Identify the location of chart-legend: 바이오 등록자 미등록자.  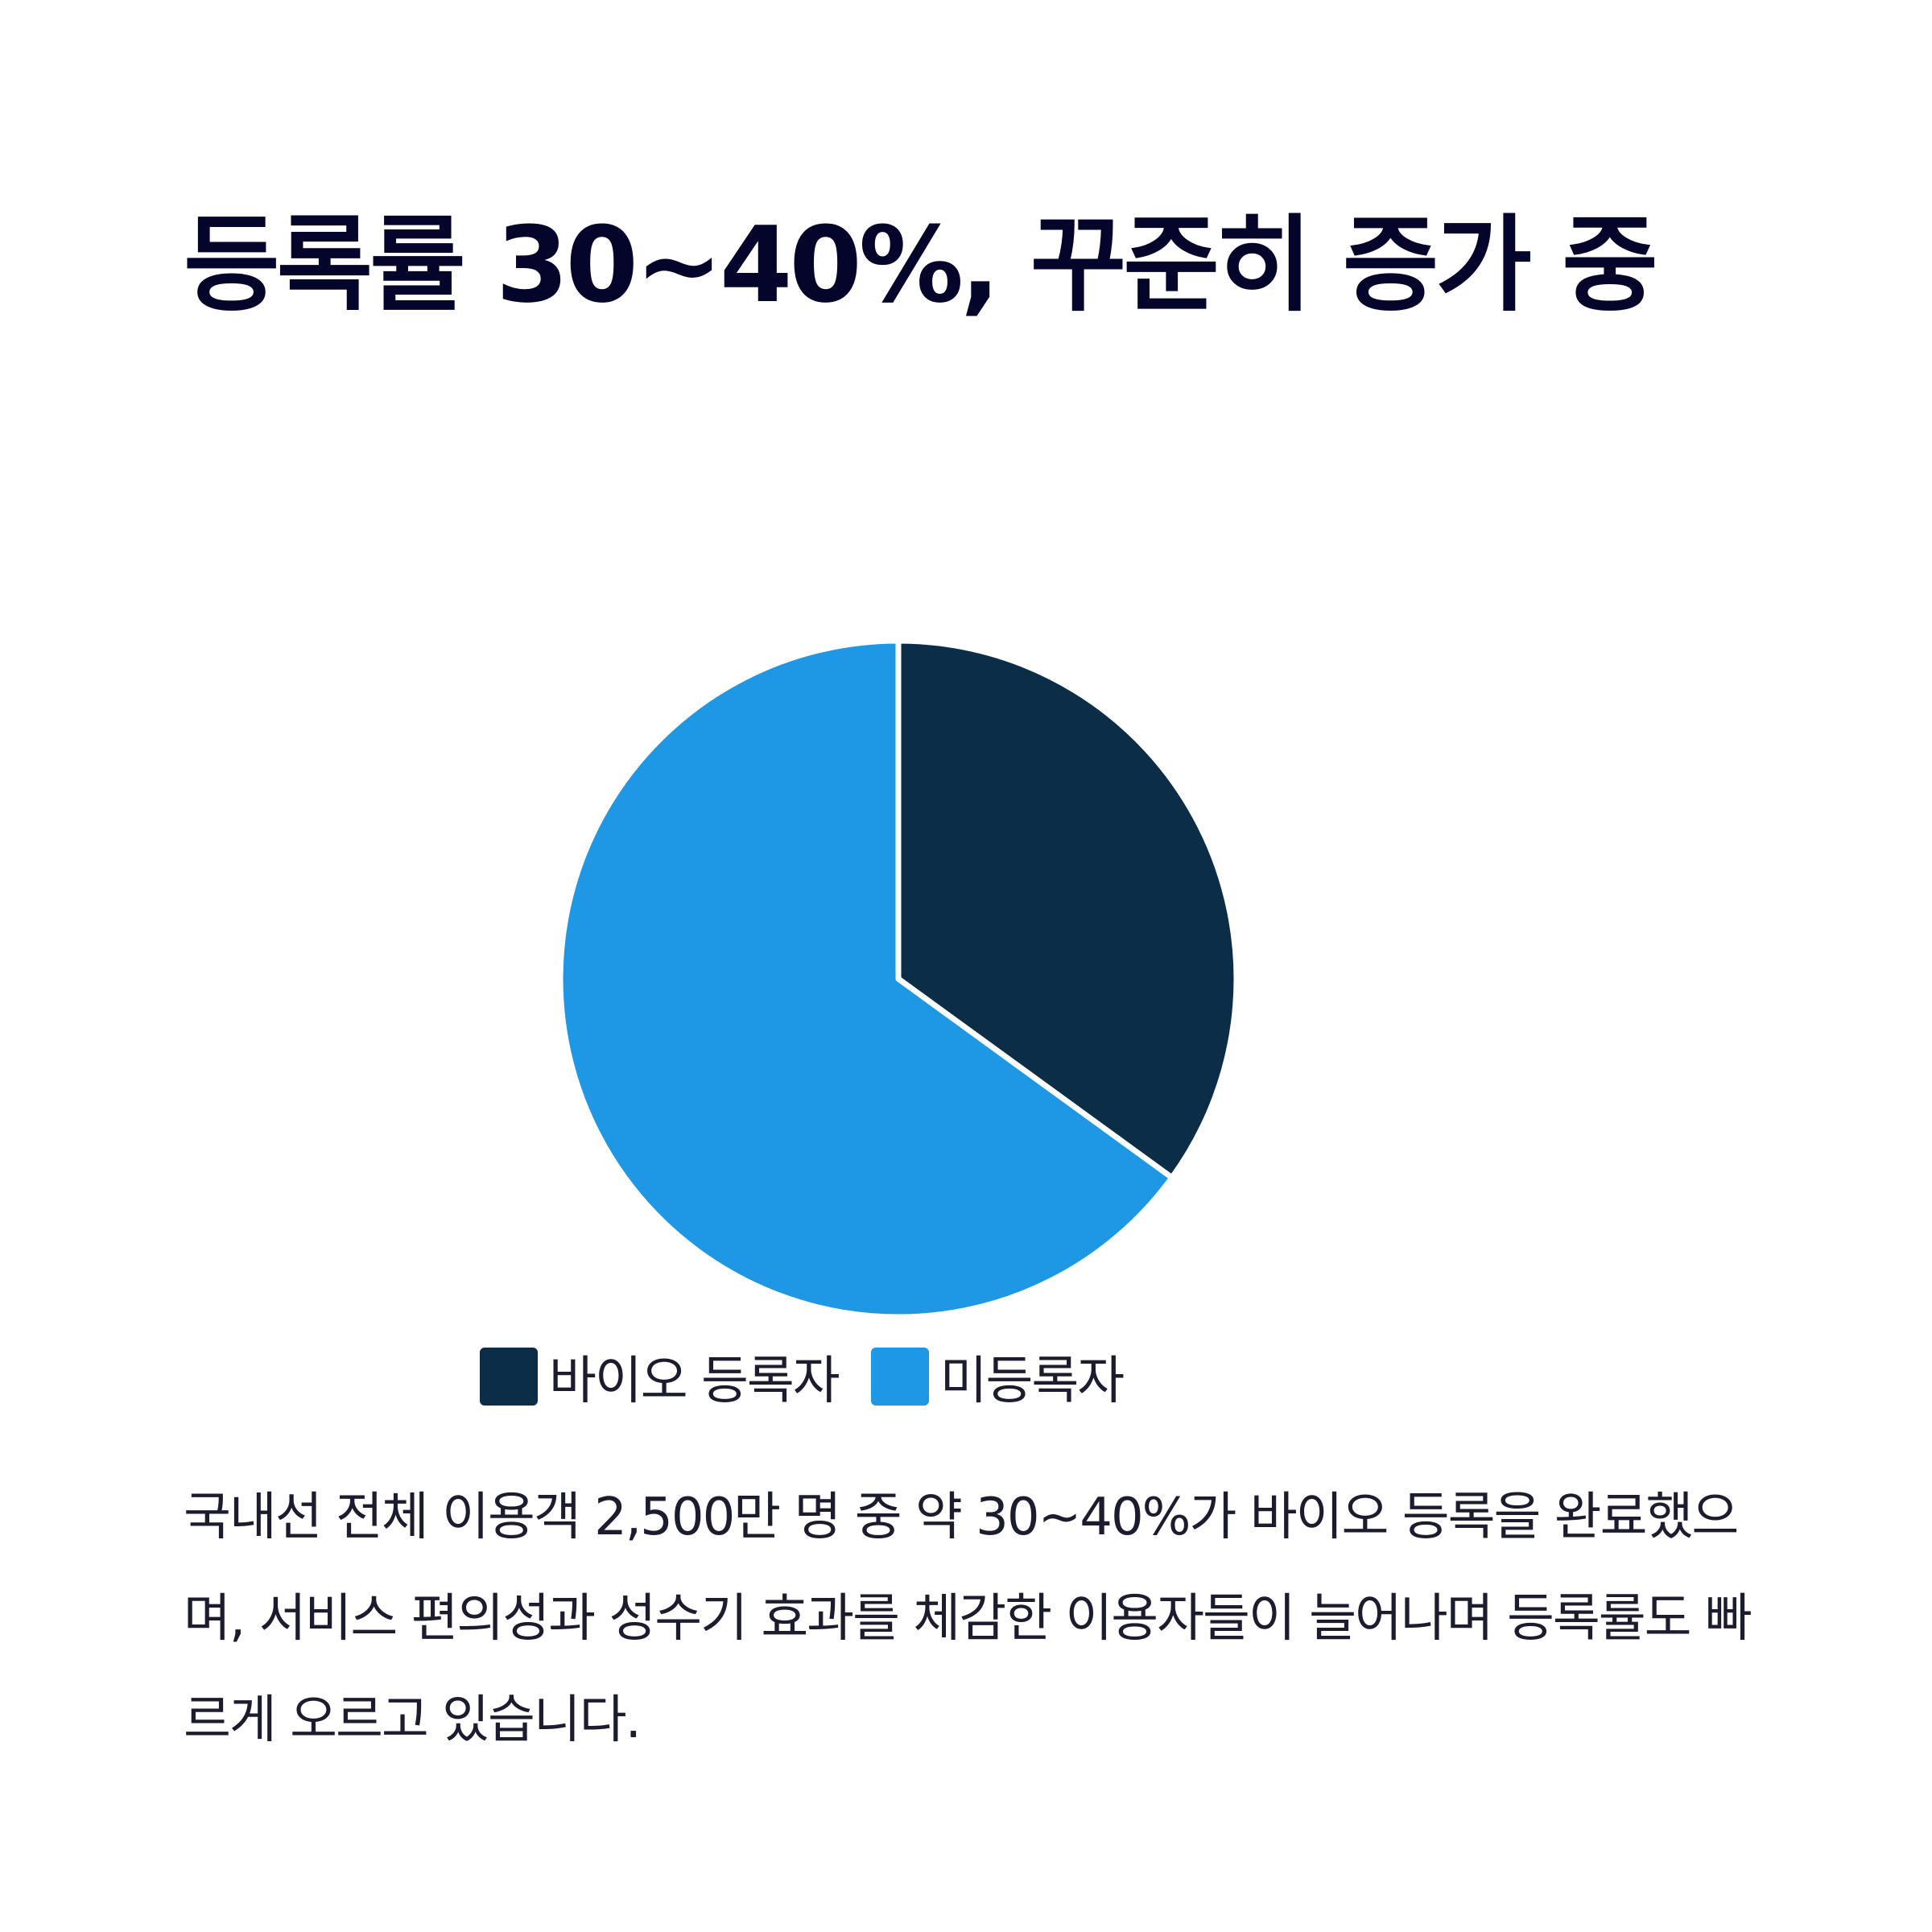
(802, 1377).